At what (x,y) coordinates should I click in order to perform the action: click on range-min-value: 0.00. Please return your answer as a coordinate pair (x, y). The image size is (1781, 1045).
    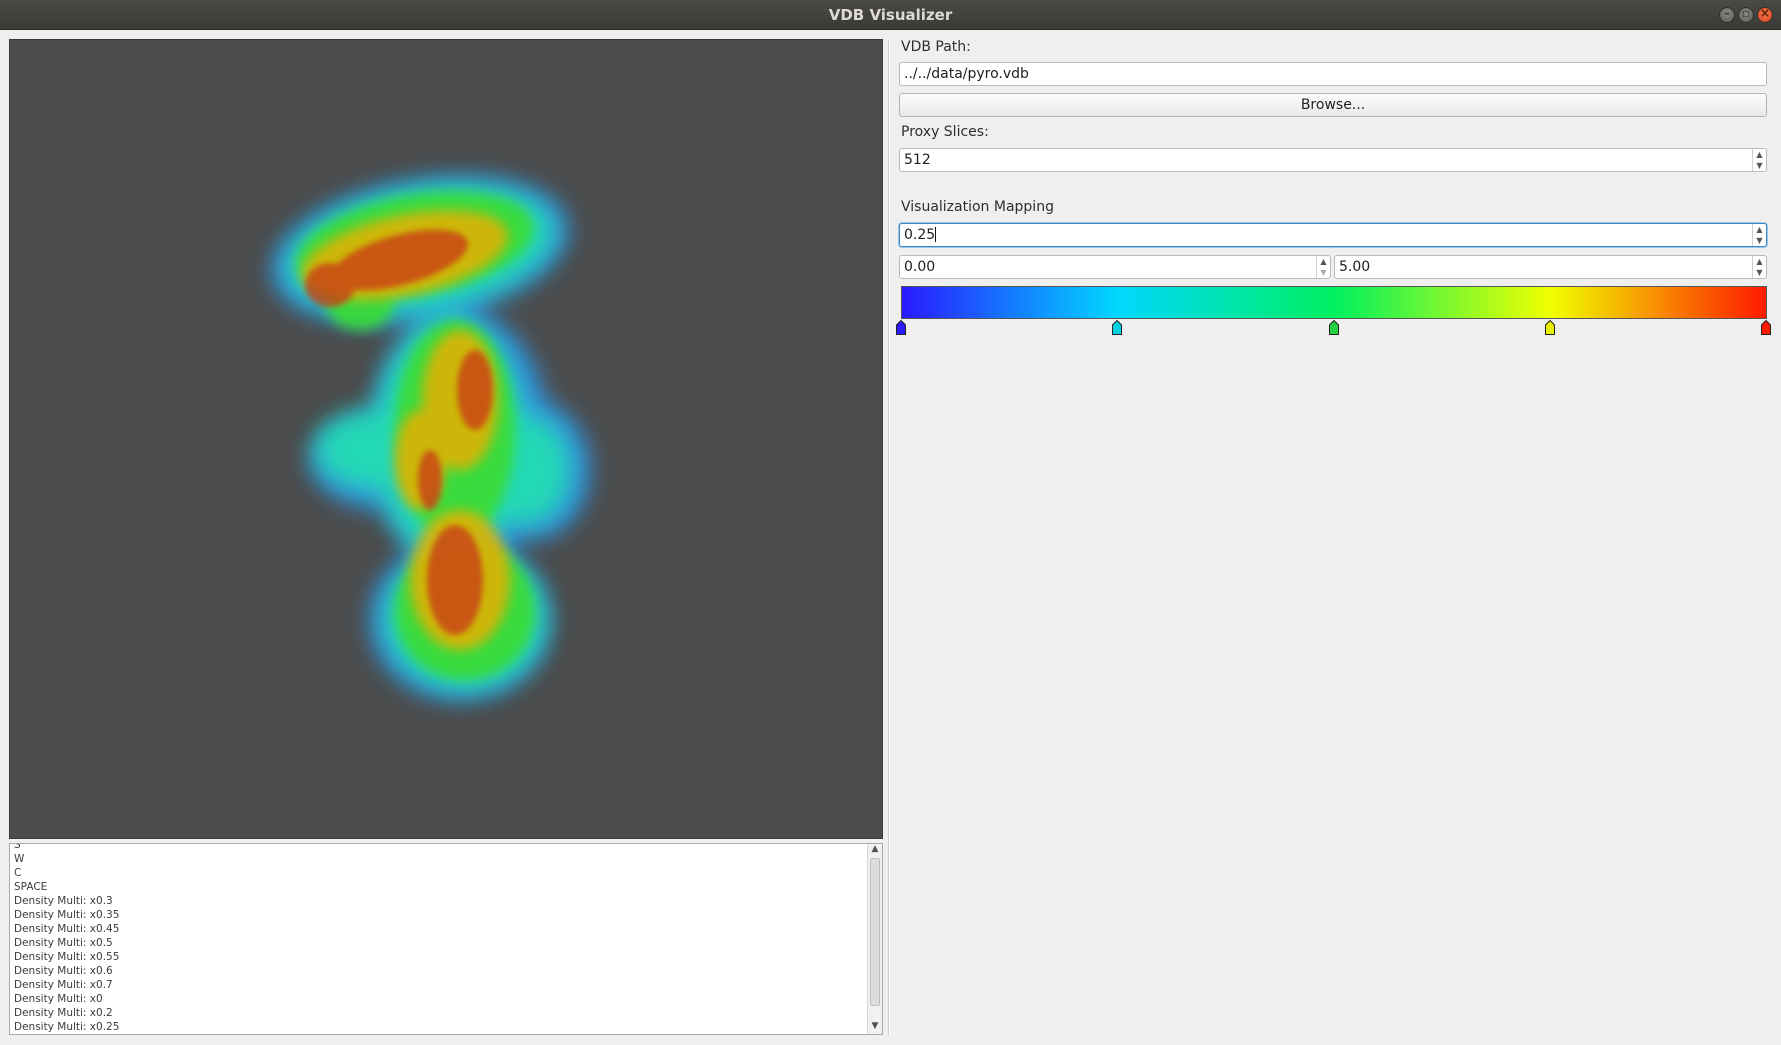
    Looking at the image, I should click on (920, 267).